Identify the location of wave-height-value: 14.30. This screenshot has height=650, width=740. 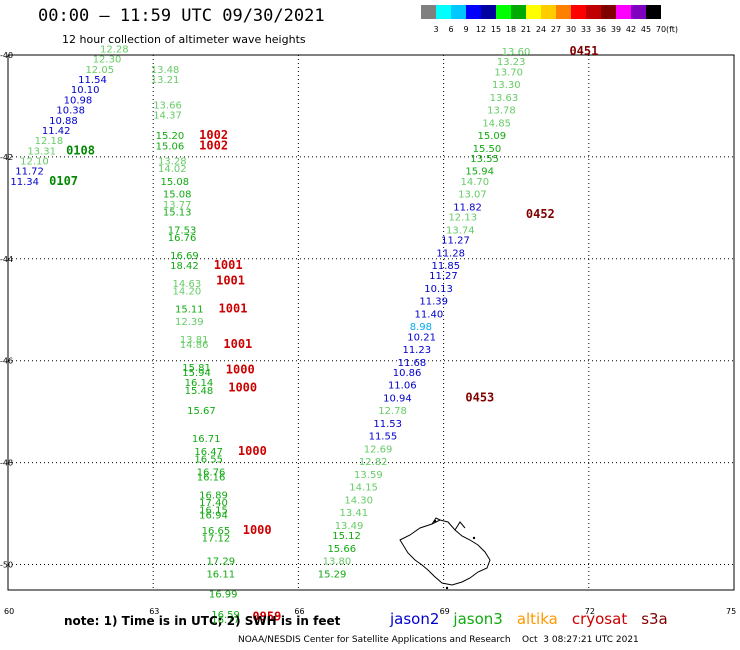
(358, 500).